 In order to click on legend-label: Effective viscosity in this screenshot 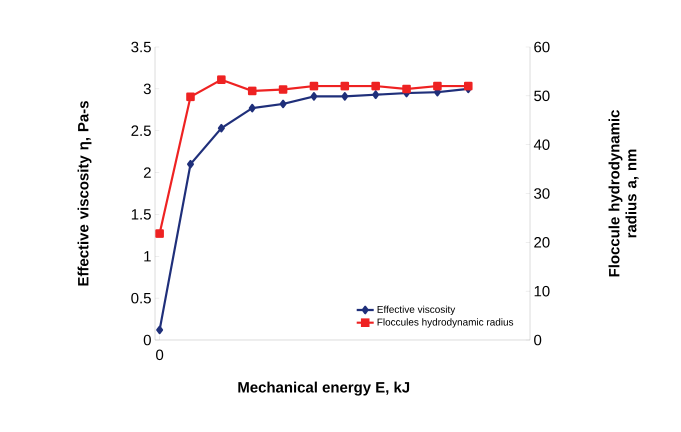, I will do `click(417, 310)`.